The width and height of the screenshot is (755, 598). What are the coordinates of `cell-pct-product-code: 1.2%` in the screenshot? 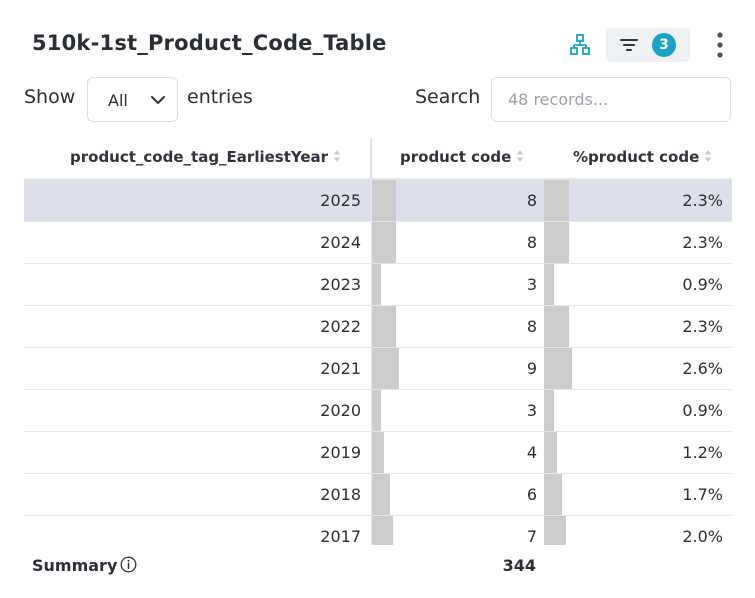 It's located at (702, 452).